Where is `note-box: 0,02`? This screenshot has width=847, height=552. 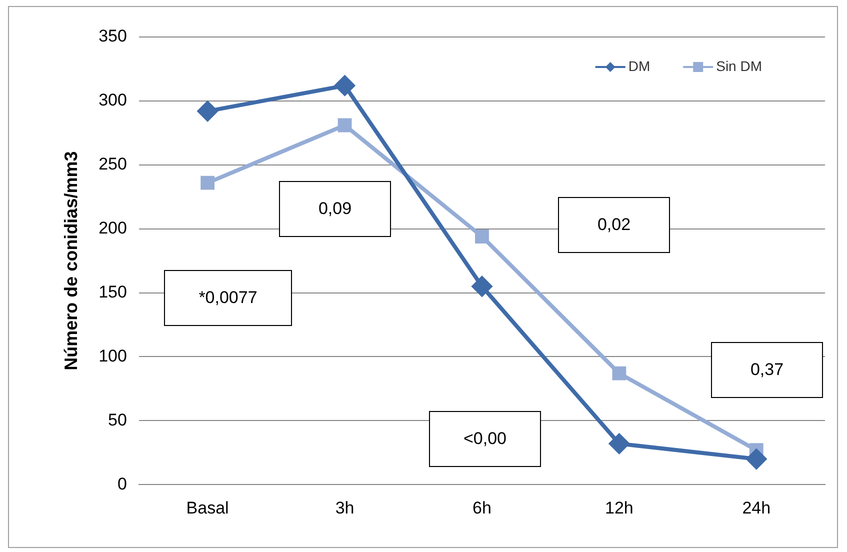
note-box: 0,02 is located at coordinates (614, 225).